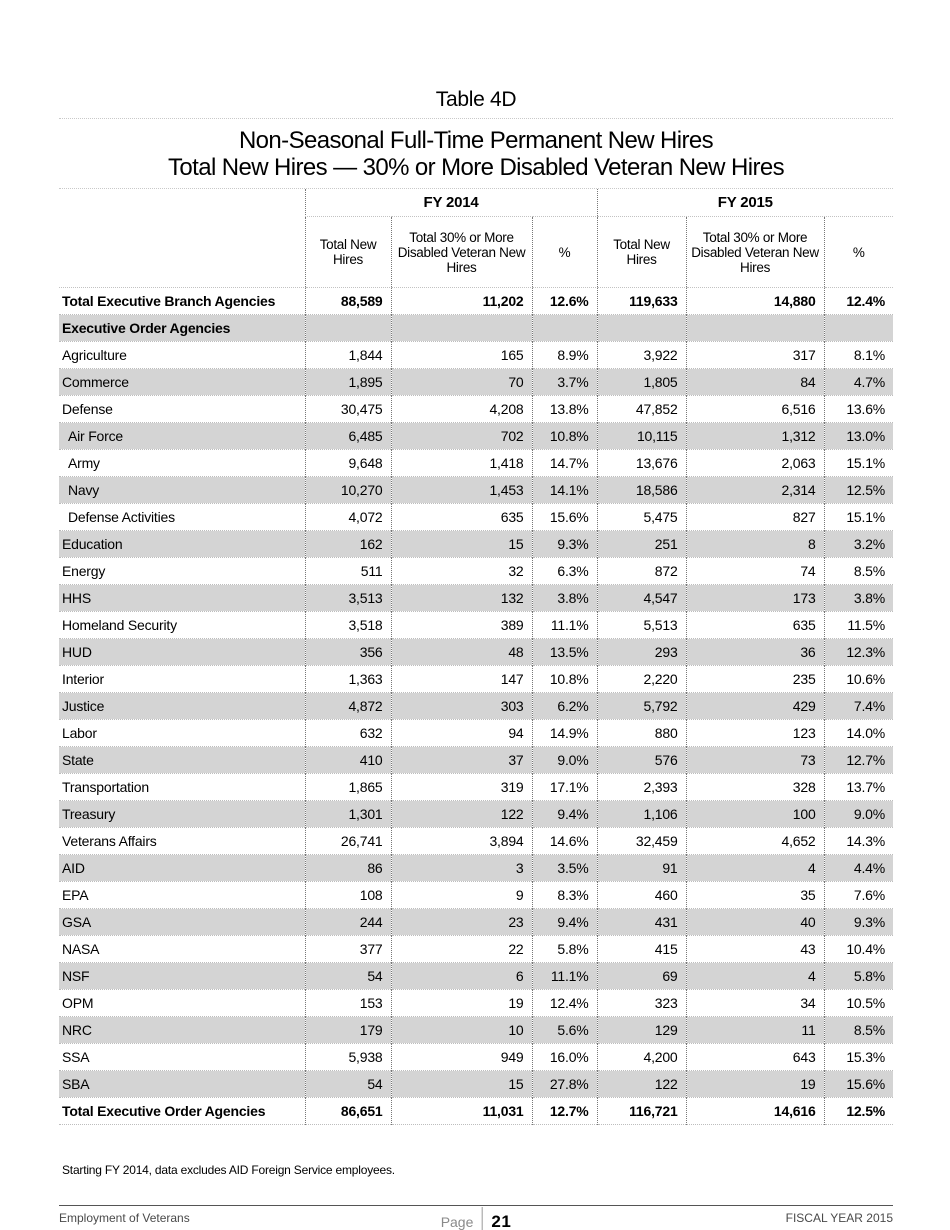  Describe the element at coordinates (84, 571) in the screenshot. I see `agency-cell: Energy` at that location.